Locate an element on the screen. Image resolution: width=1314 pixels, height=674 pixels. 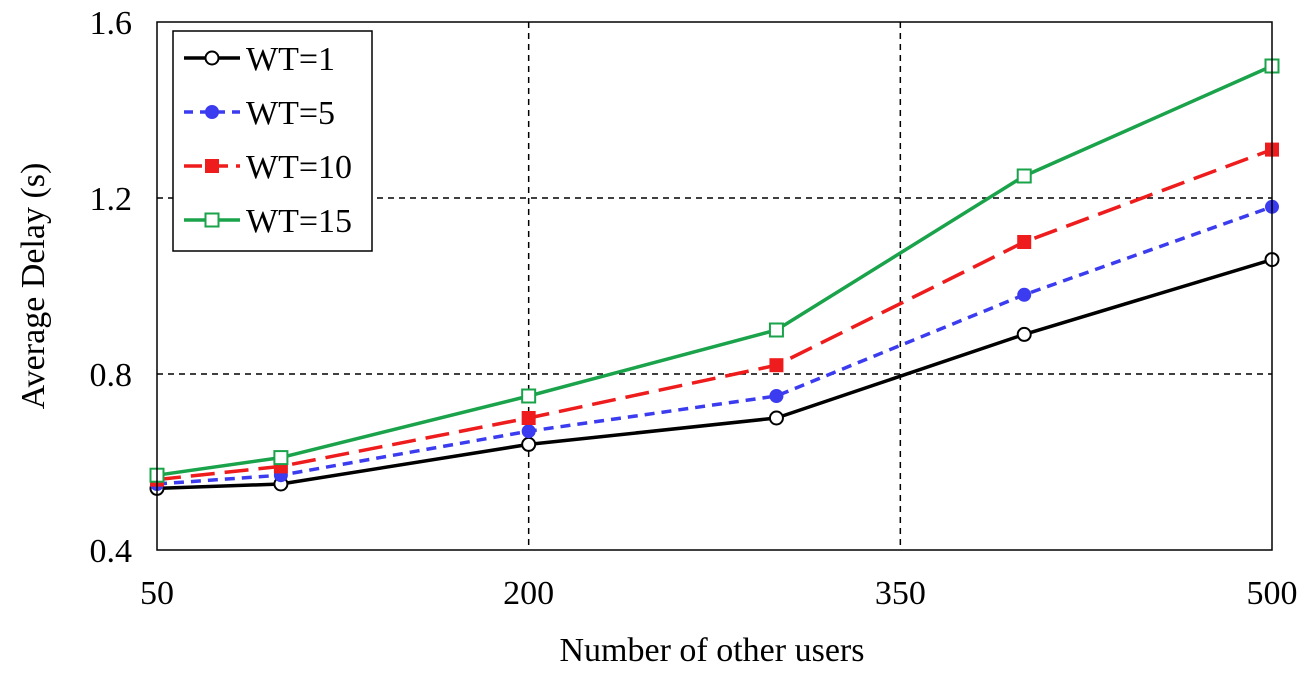
legend-label: WT=10 is located at coordinates (299, 167).